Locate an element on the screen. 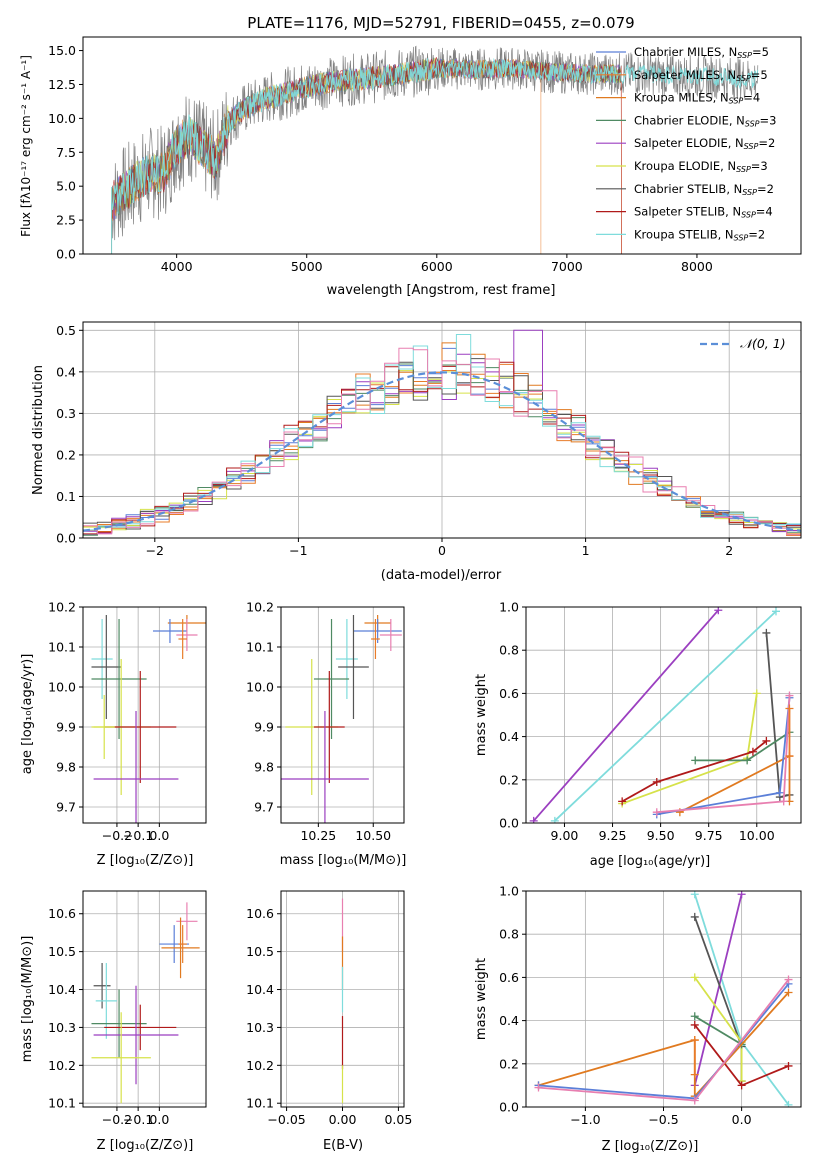 The height and width of the screenshot is (1170, 819). mass-vs-z-ytick-label: 10.2 is located at coordinates (62, 1065).